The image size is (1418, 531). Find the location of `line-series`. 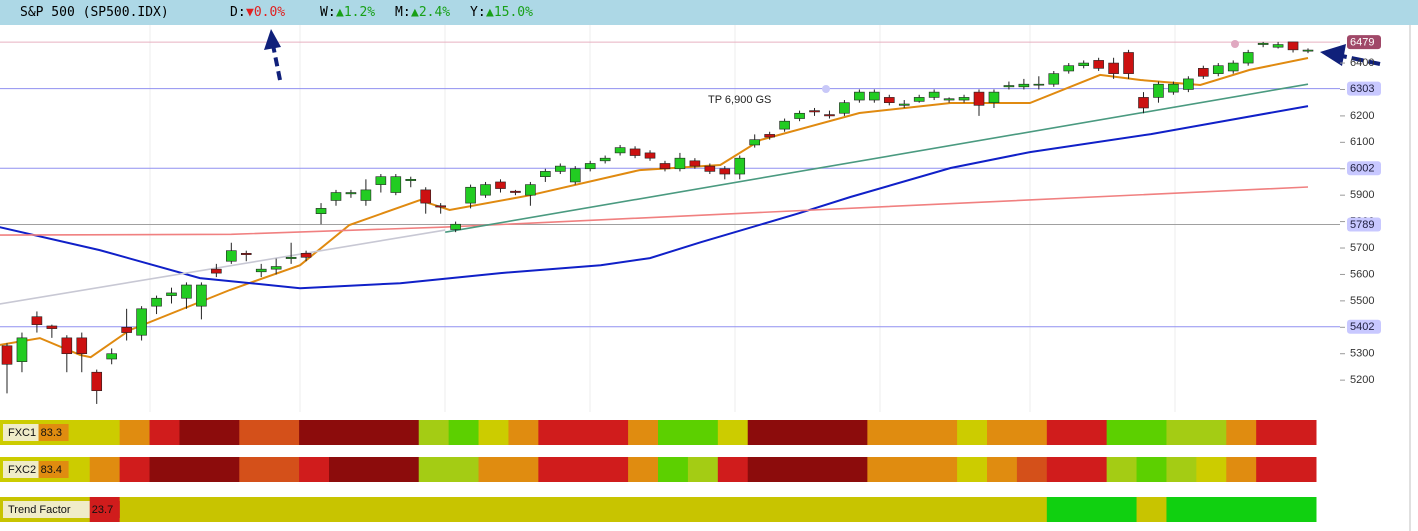

line-series is located at coordinates (654, 211).